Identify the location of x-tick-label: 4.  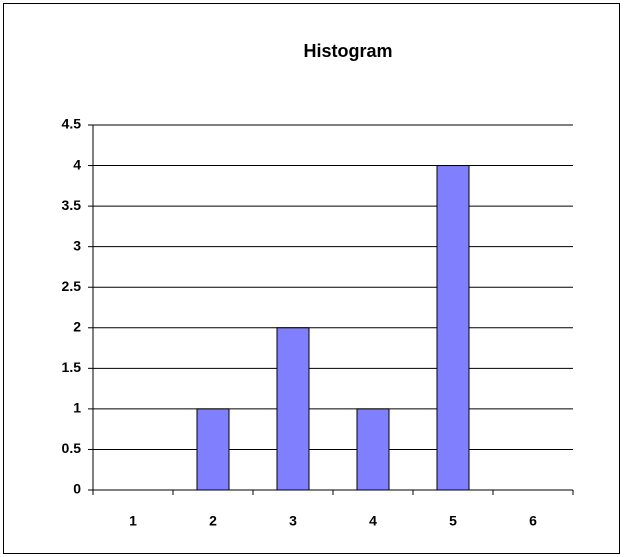
(373, 521).